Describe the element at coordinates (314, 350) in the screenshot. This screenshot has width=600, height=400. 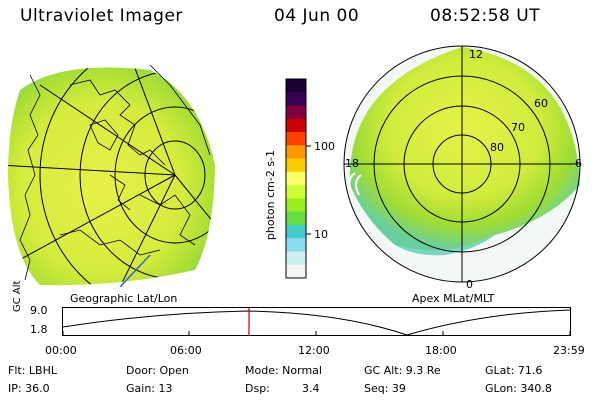
I see `timeline-x-tick-1200: 12:00` at that location.